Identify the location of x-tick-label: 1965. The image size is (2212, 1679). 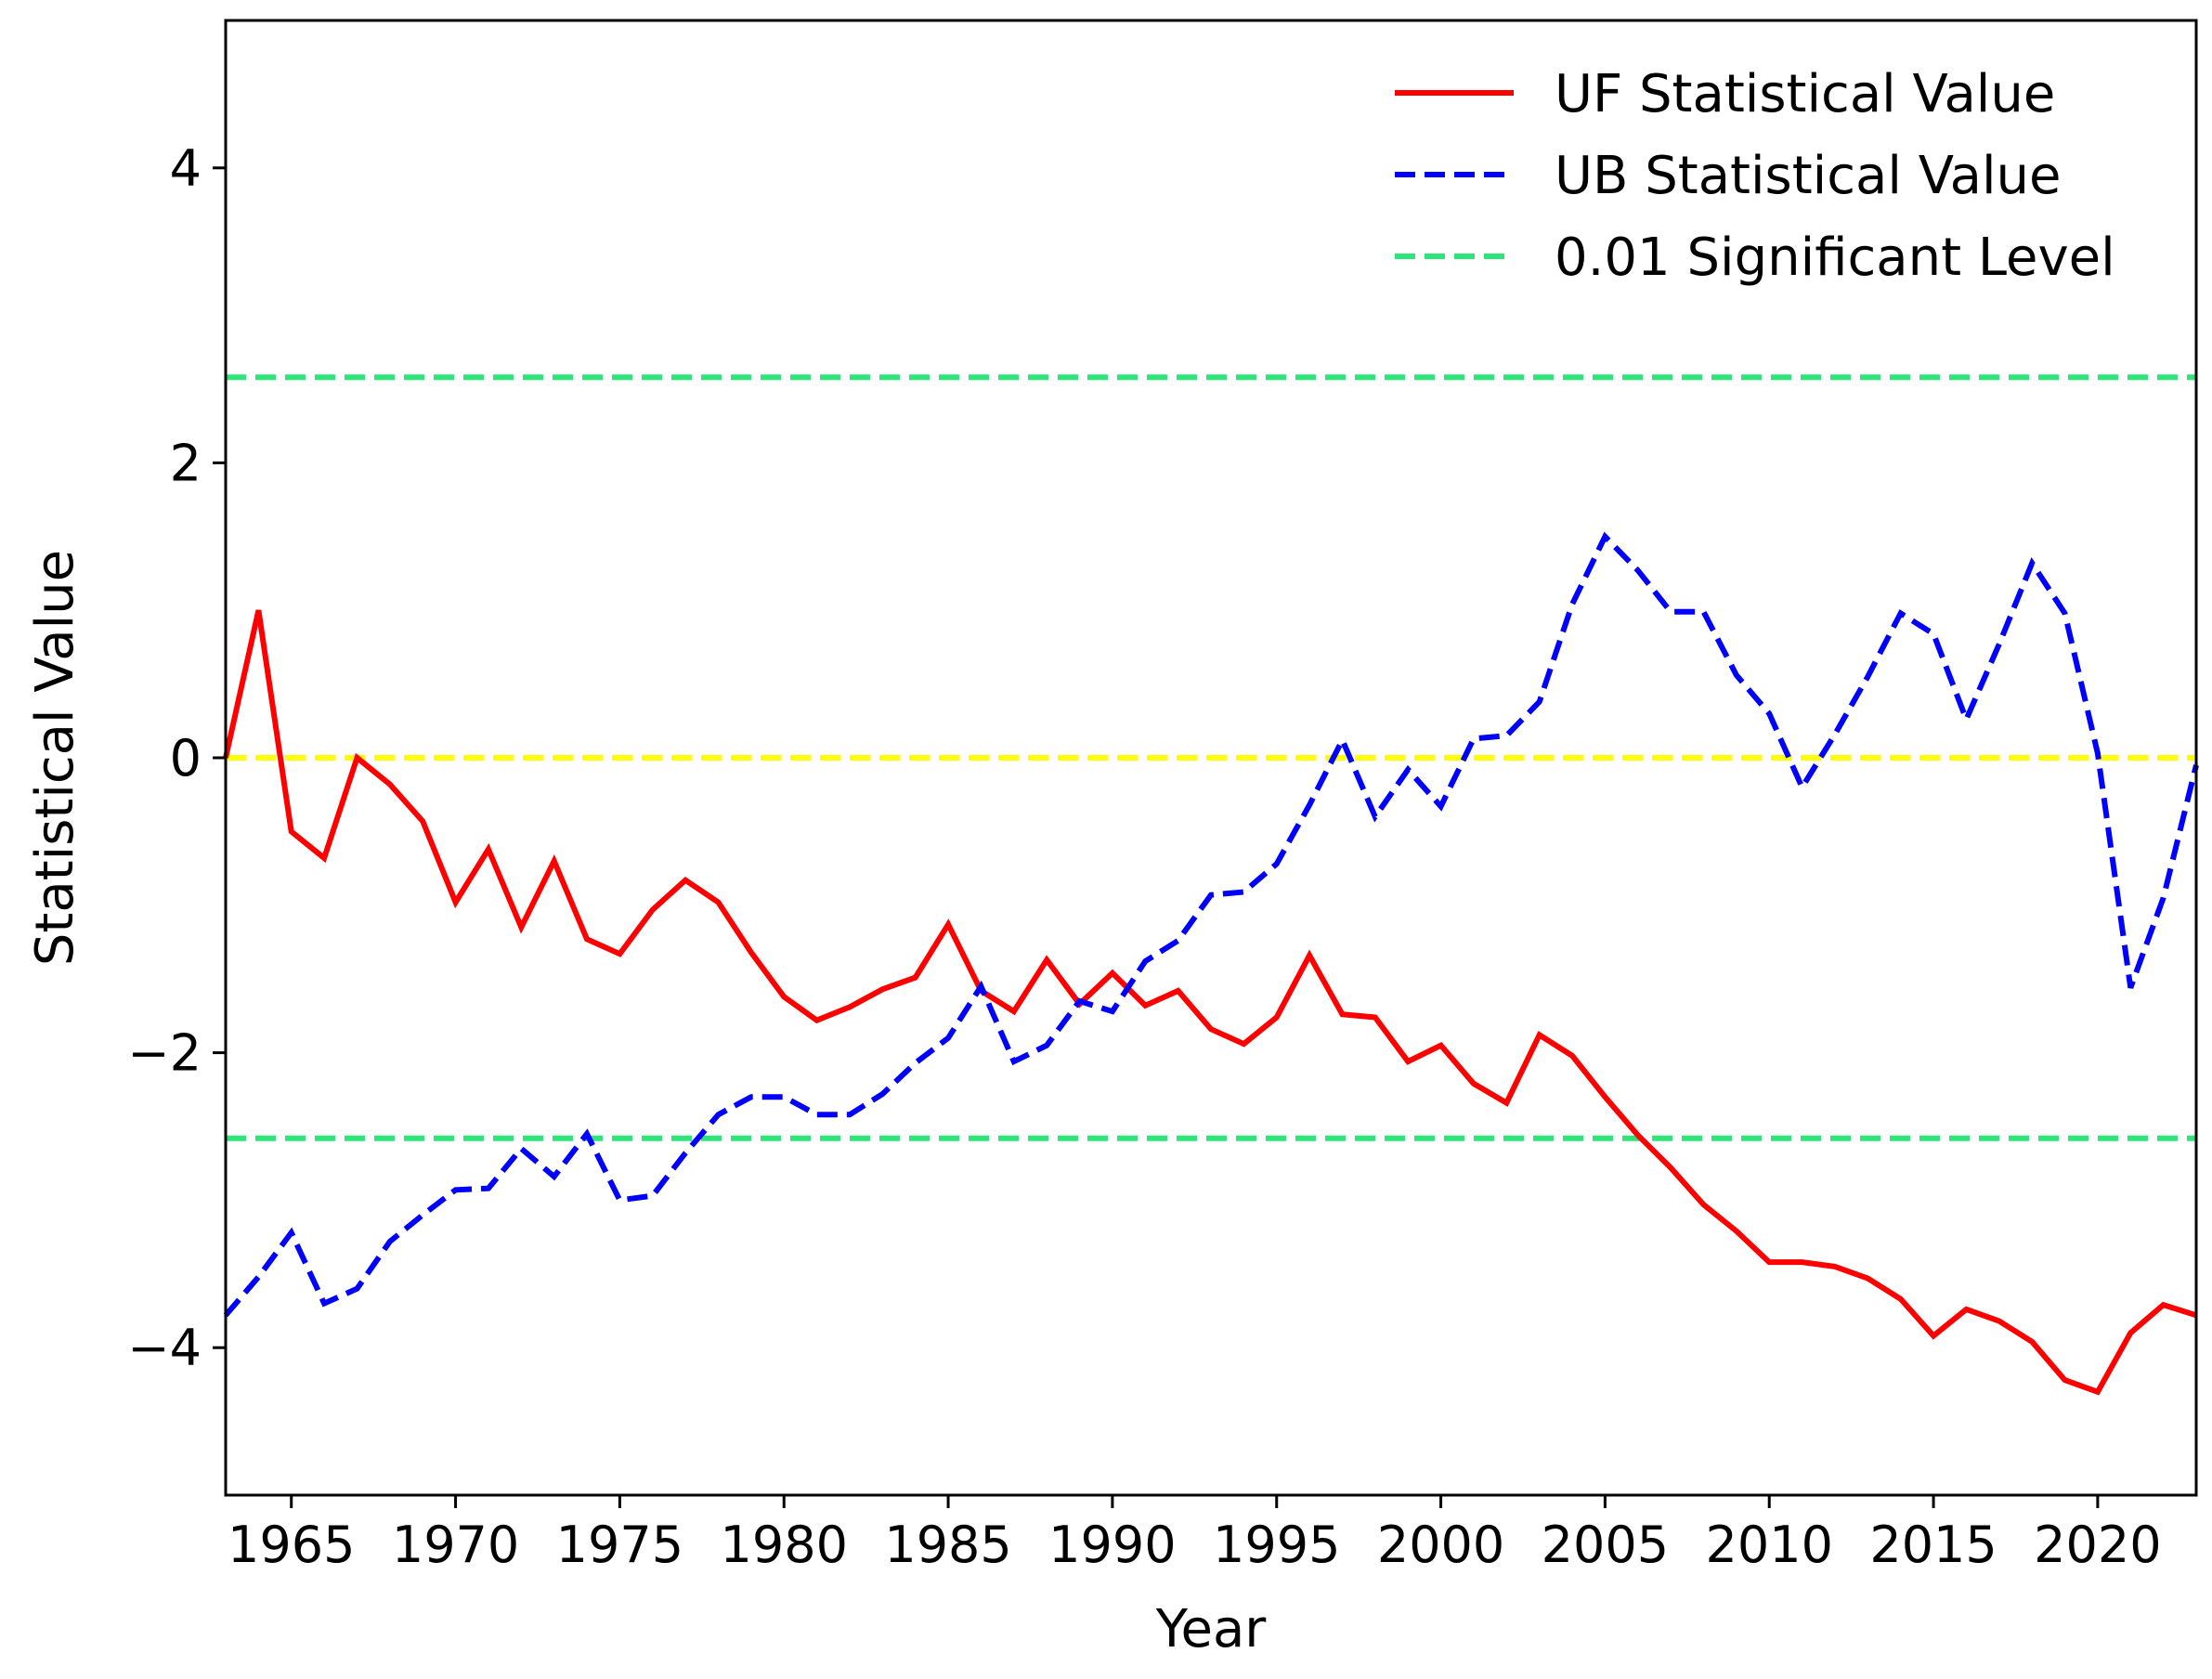
(291, 1545).